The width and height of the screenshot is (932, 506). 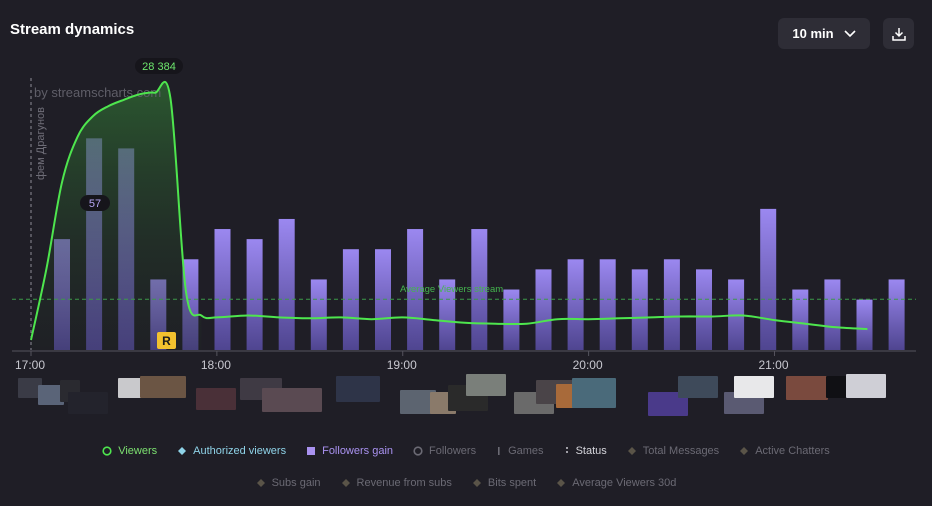 I want to click on x-axis-tick-label: 20:00, so click(x=588, y=365).